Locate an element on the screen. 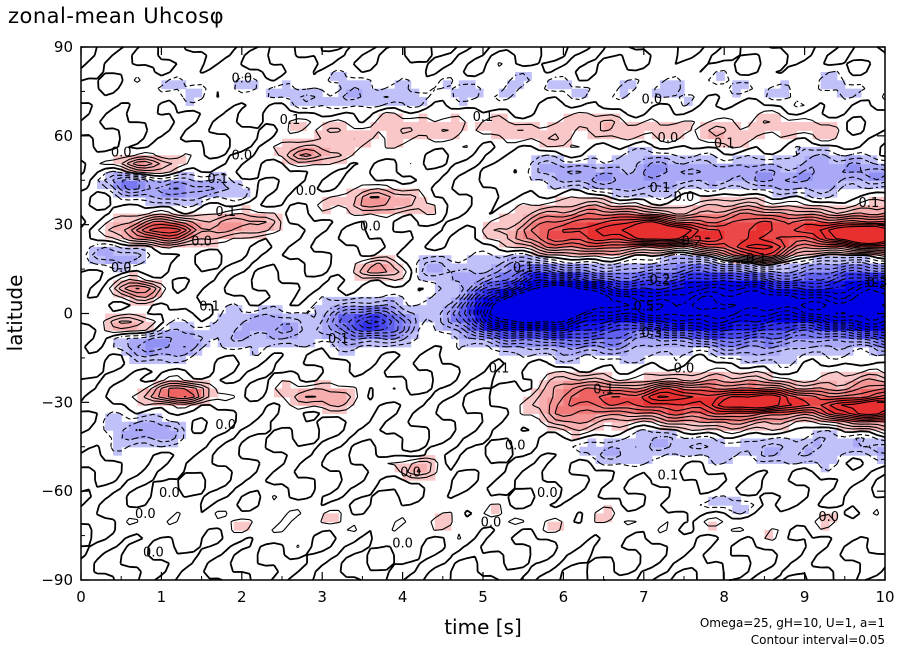 The image size is (904, 654). contour-label: 0.1 is located at coordinates (483, 117).